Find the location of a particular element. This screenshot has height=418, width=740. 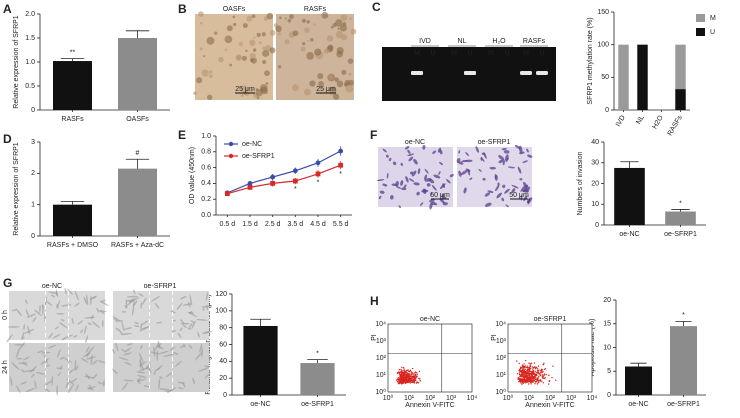

x-tick-label: oe-NC is located at coordinates (629, 234).